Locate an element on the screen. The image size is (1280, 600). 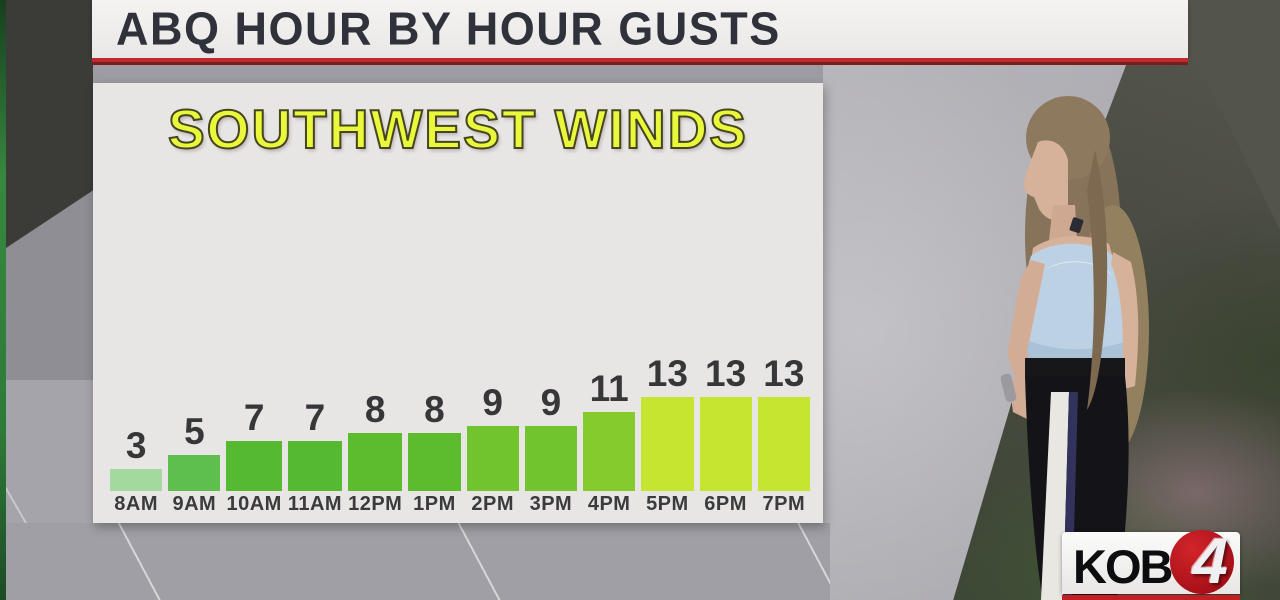
bar-slot: 9 3PM is located at coordinates (551, 355).